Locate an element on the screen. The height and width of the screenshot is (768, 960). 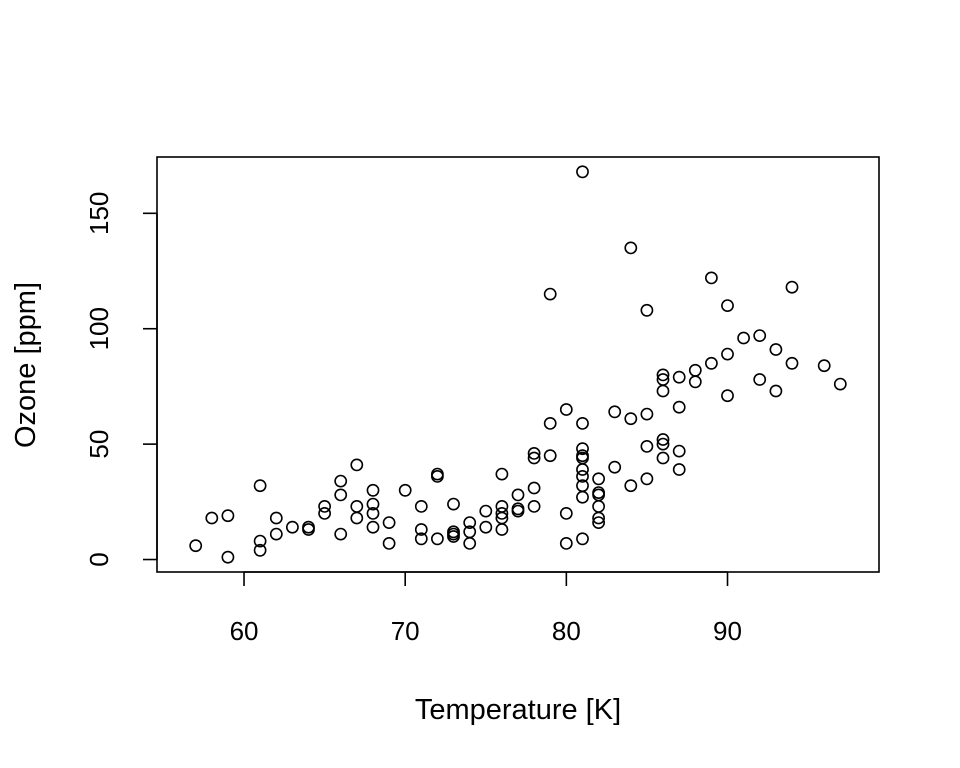
x-tick-label: 70 is located at coordinates (405, 631).